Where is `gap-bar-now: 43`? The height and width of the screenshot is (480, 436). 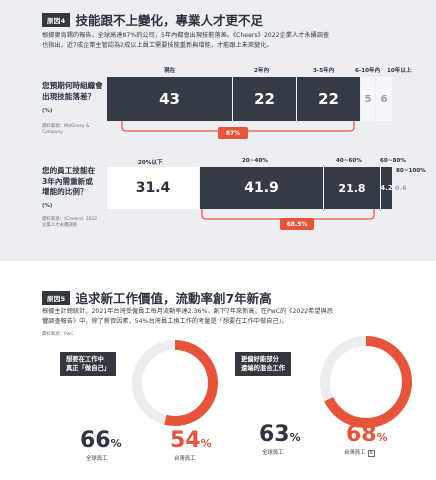
gap-bar-now: 43 is located at coordinates (170, 99).